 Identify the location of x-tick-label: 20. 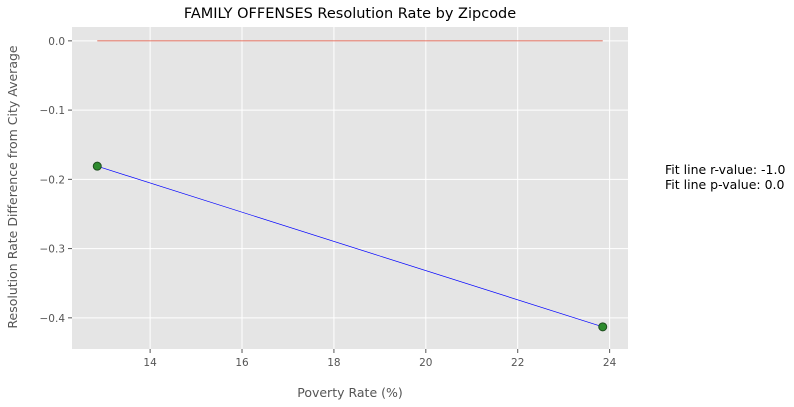
(425, 363).